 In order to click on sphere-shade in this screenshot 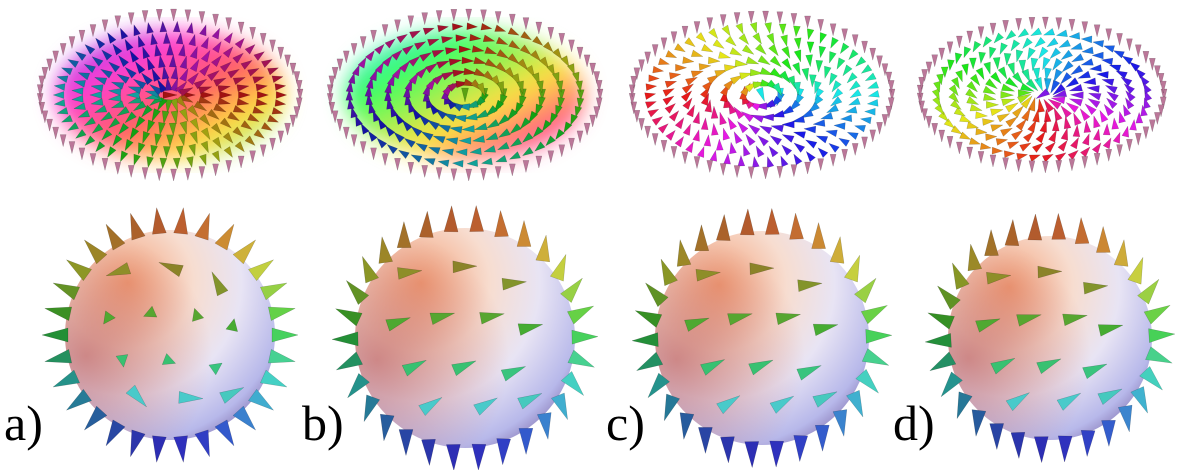, I will do `click(170, 335)`.